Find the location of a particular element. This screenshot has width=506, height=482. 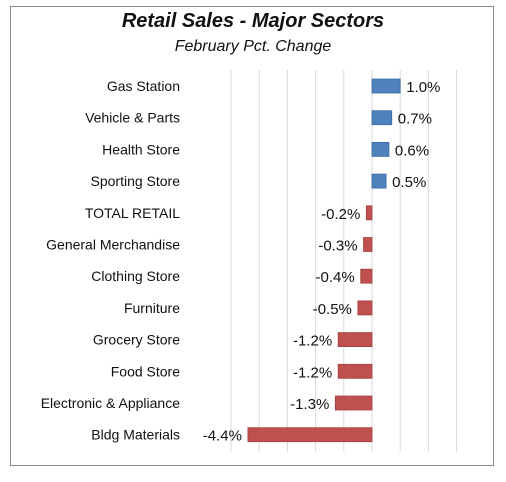

category-label-5: General Merchandise is located at coordinates (113, 245).